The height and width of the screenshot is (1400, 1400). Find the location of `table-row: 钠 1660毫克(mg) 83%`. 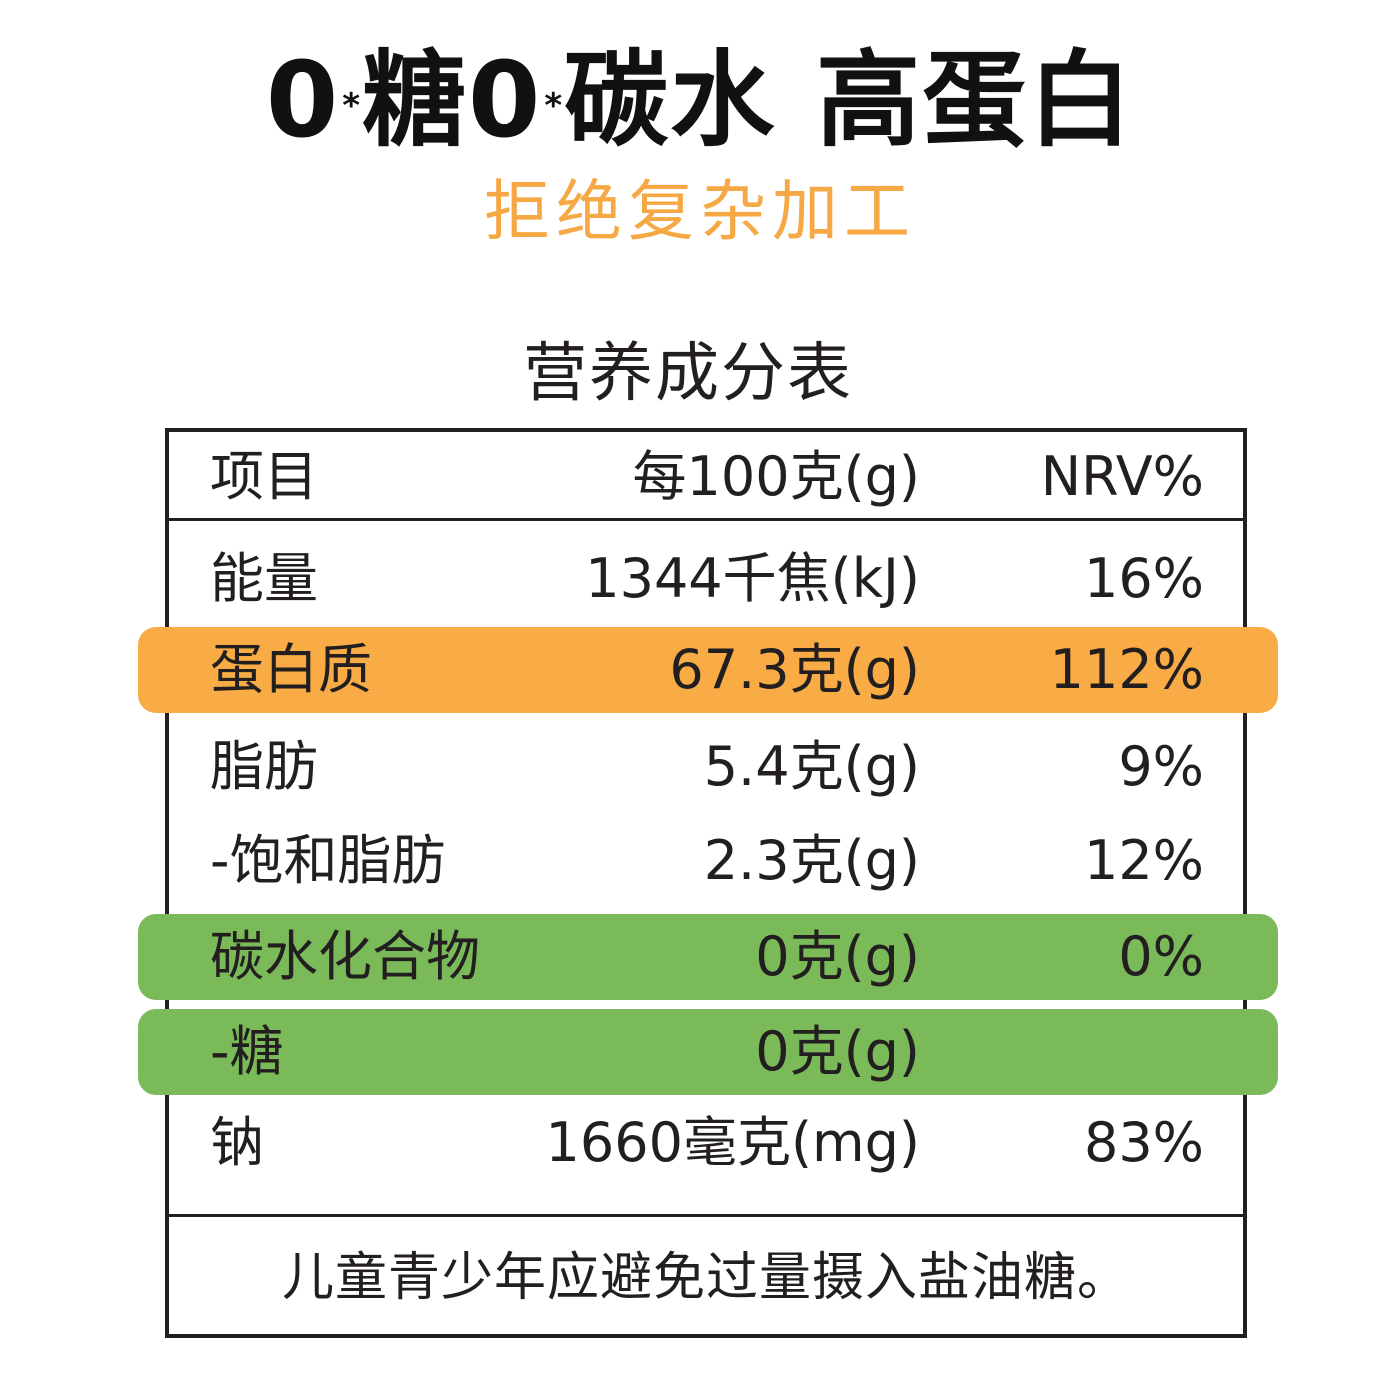

table-row: 钠 1660毫克(mg) 83% is located at coordinates (707, 1143).